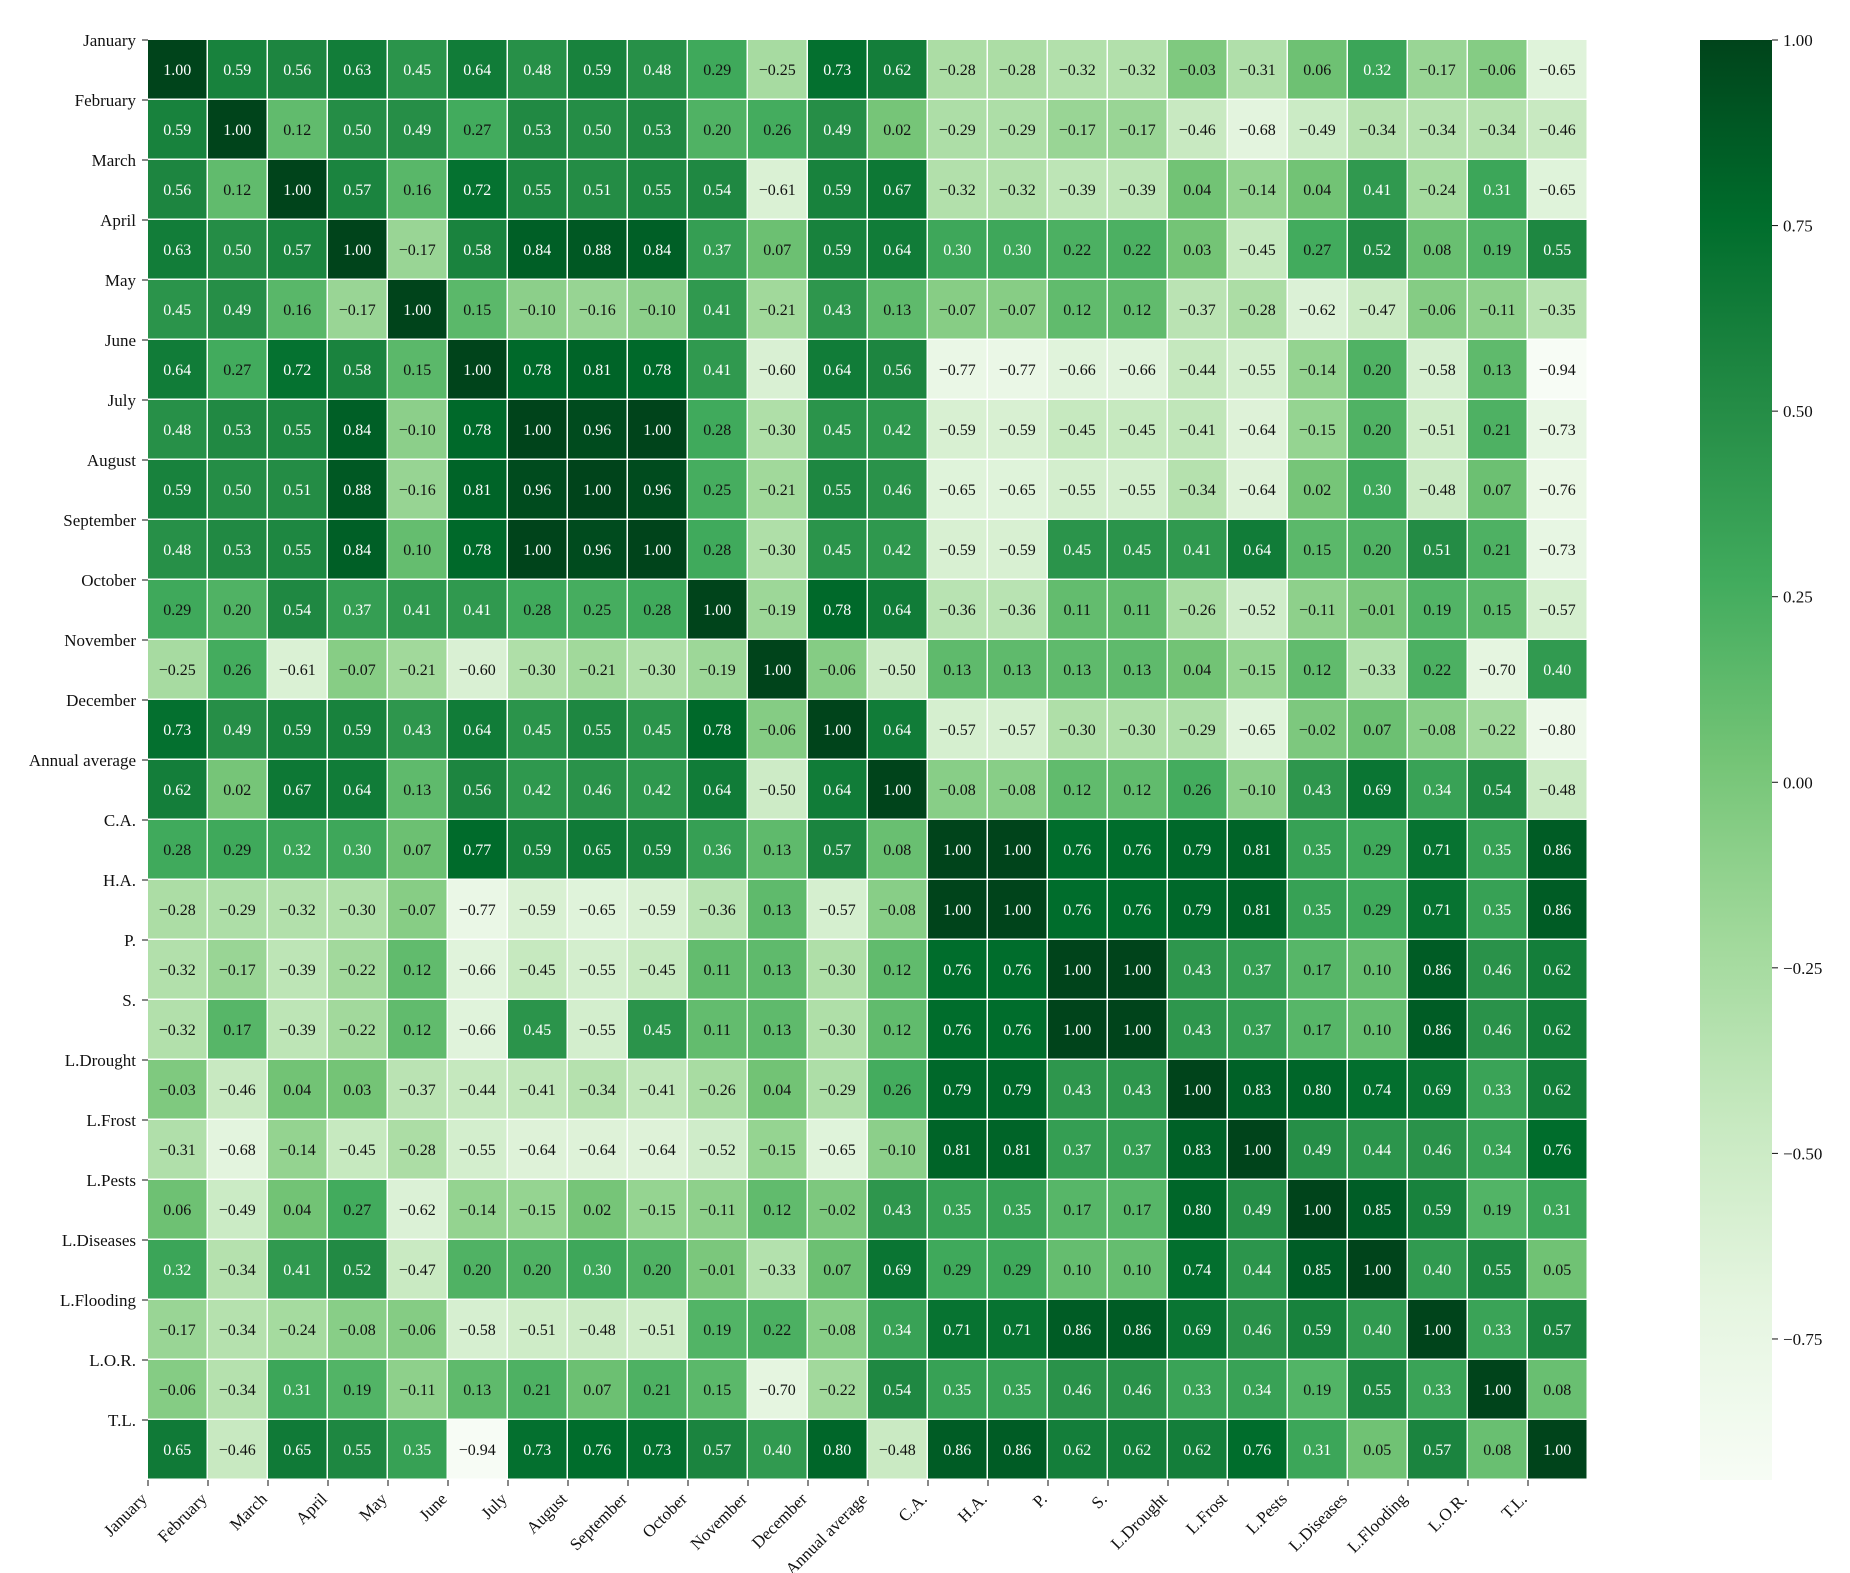 The width and height of the screenshot is (1850, 1573). I want to click on cell-value-label: −0.32, so click(1137, 70).